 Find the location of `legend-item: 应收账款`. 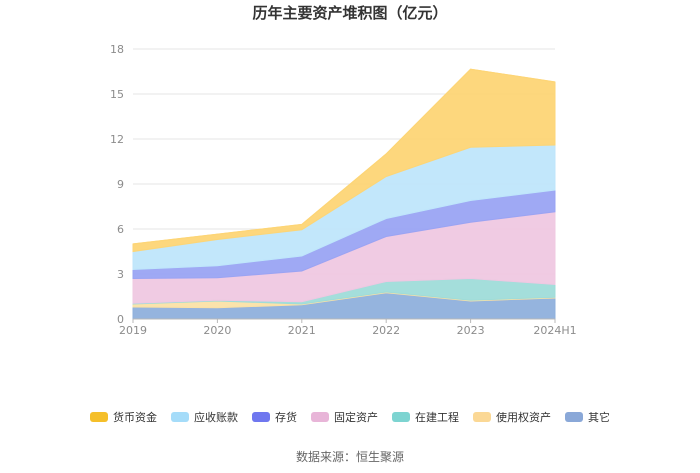

legend-item: 应收账款 is located at coordinates (204, 417).